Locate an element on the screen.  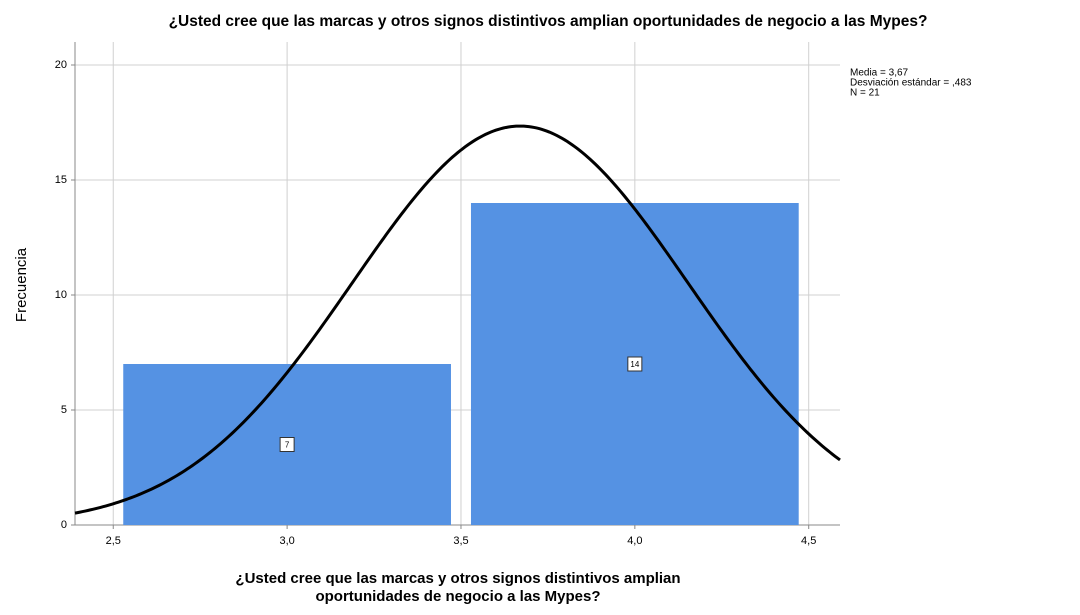
y-tick-label: 0 is located at coordinates (64, 525).